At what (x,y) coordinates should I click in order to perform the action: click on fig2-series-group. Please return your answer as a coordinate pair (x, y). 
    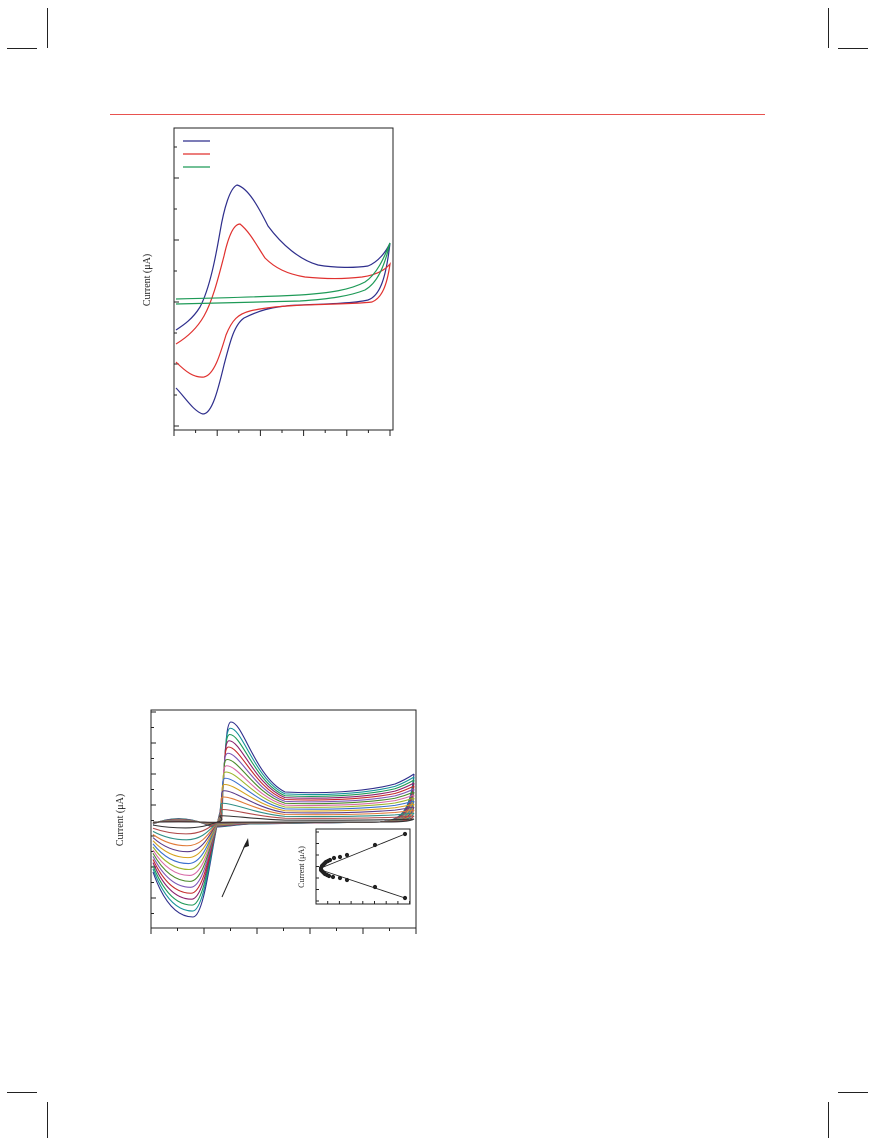
    Looking at the image, I should click on (283, 819).